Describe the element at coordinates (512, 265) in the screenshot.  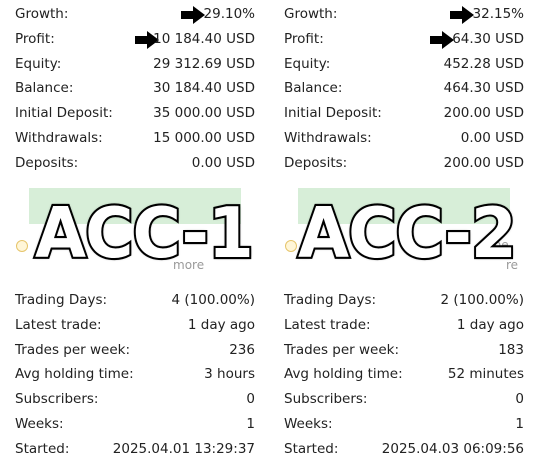
I see `promo-text: re` at that location.